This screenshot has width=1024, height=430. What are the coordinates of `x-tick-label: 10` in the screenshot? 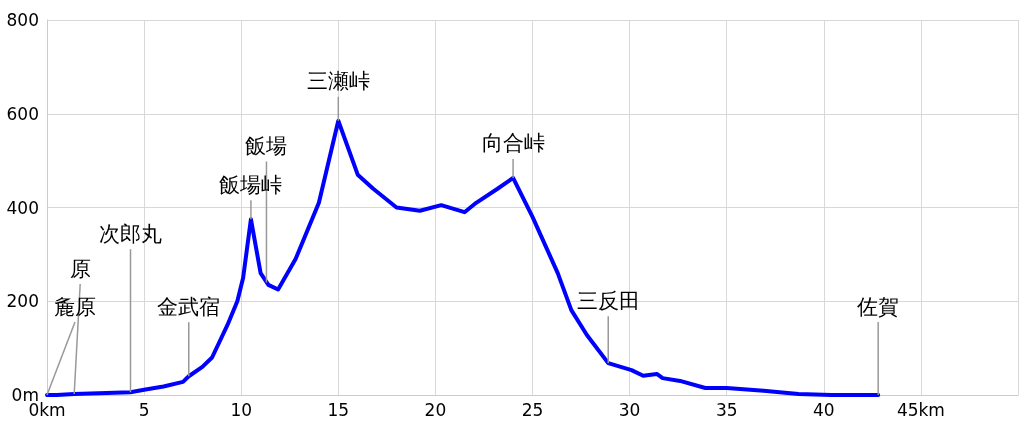 It's located at (241, 409).